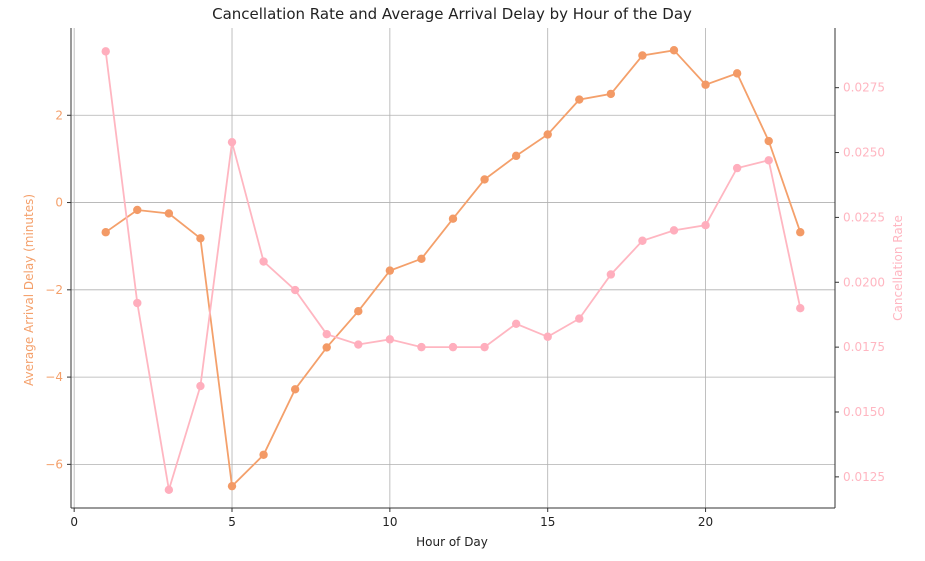  Describe the element at coordinates (452, 542) in the screenshot. I see `x-axis-label: Hour of Day` at that location.